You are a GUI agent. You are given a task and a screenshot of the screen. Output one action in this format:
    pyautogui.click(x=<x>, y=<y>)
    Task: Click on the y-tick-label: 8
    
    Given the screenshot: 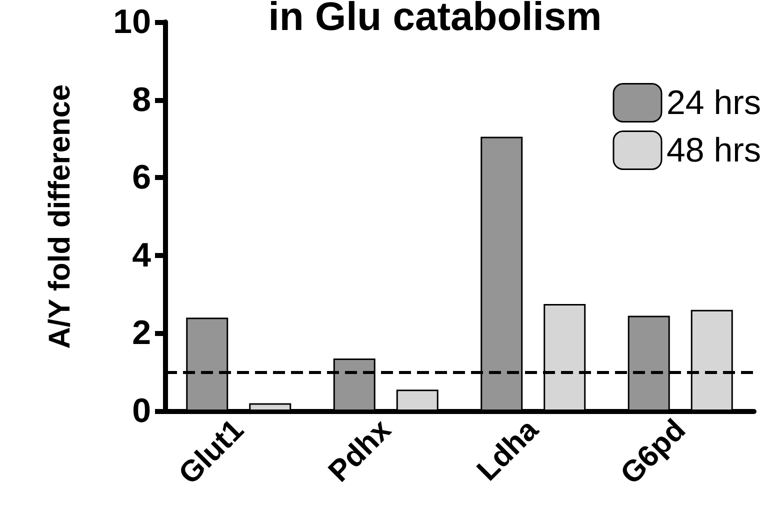 What is the action you would take?
    pyautogui.click(x=141, y=99)
    